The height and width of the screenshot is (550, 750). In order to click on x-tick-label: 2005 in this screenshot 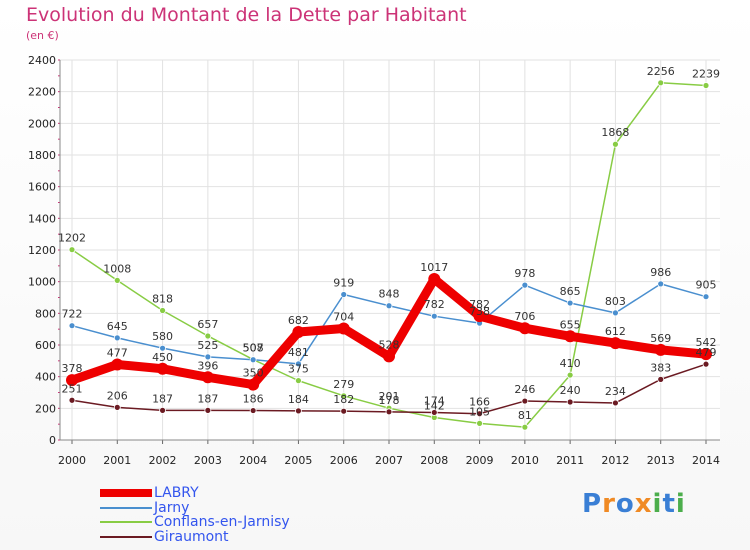, I will do `click(298, 460)`.